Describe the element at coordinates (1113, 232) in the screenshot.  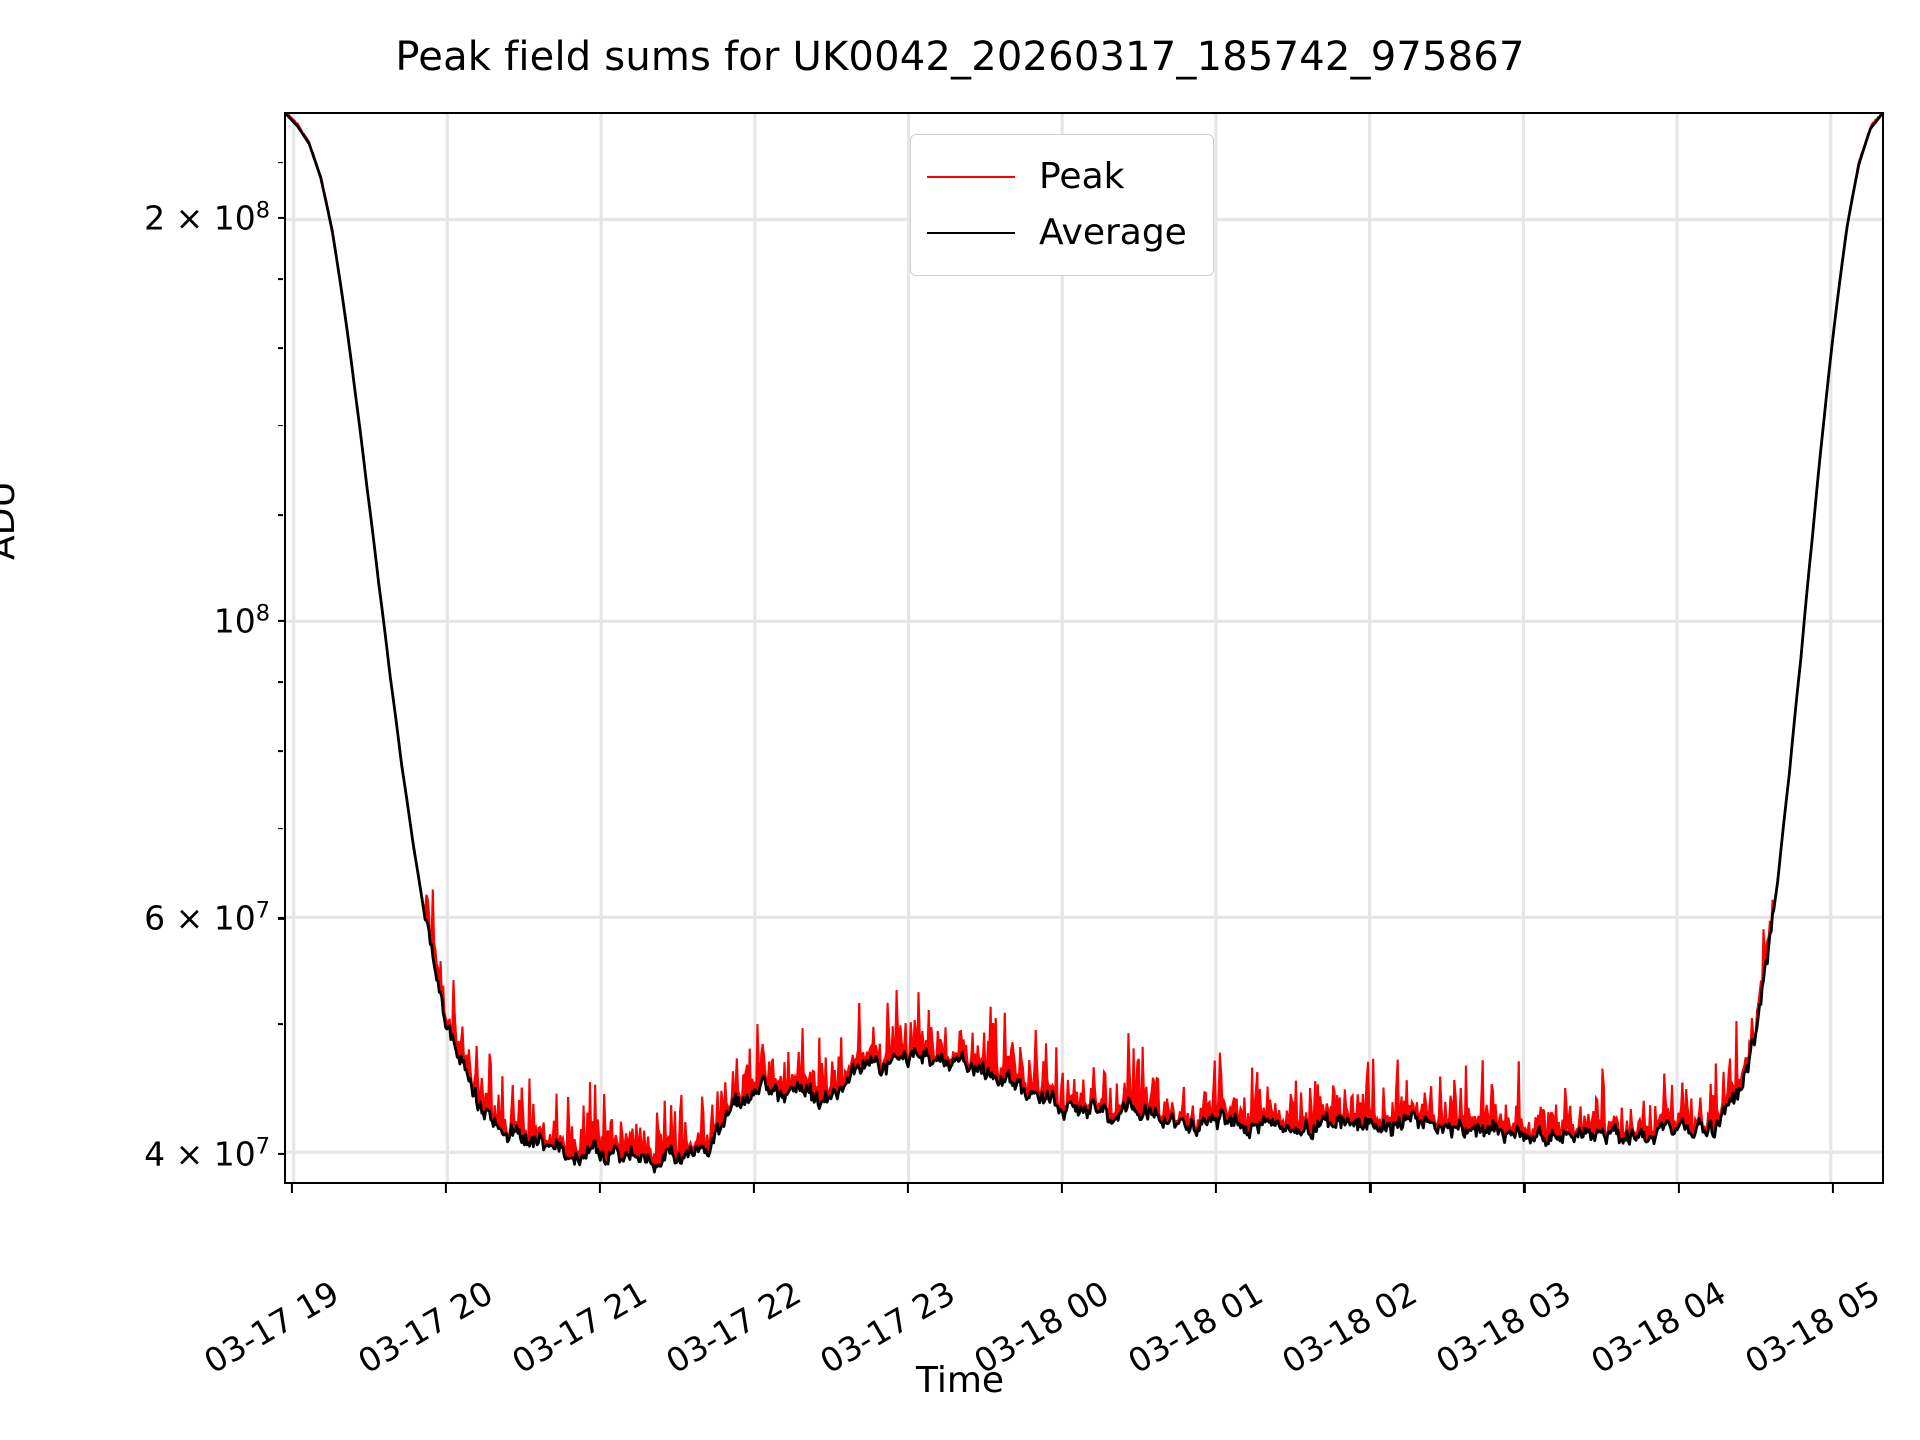
I see `legend-label-average: Average` at that location.